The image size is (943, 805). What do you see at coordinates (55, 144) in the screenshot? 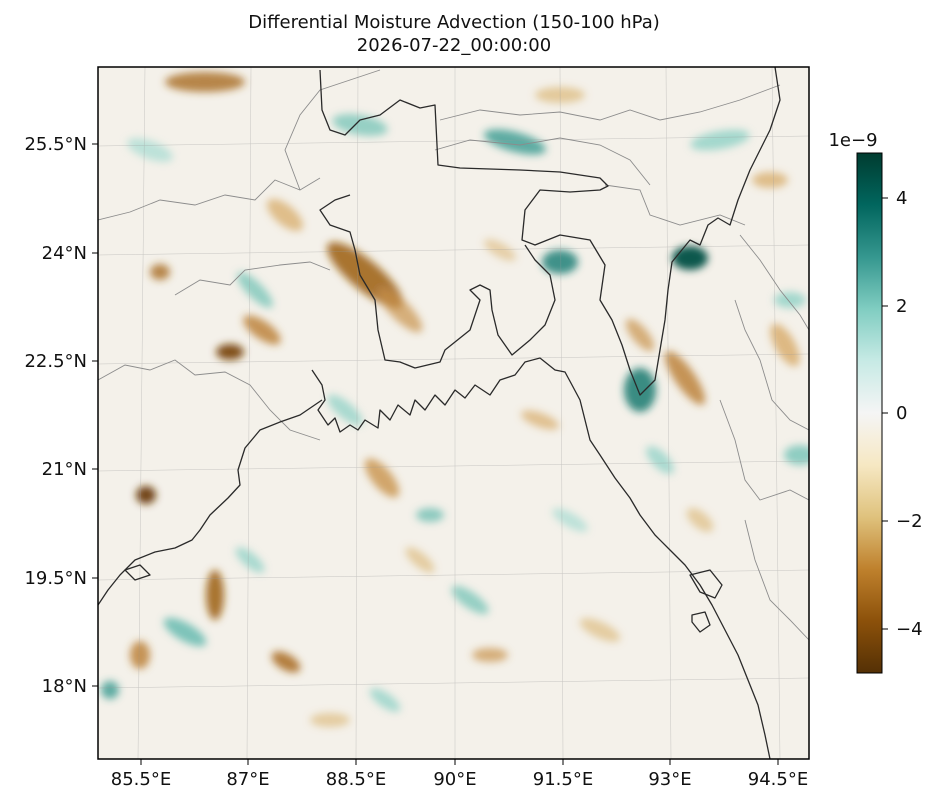
I see `lat-tick-label: 25.5°N` at bounding box center [55, 144].